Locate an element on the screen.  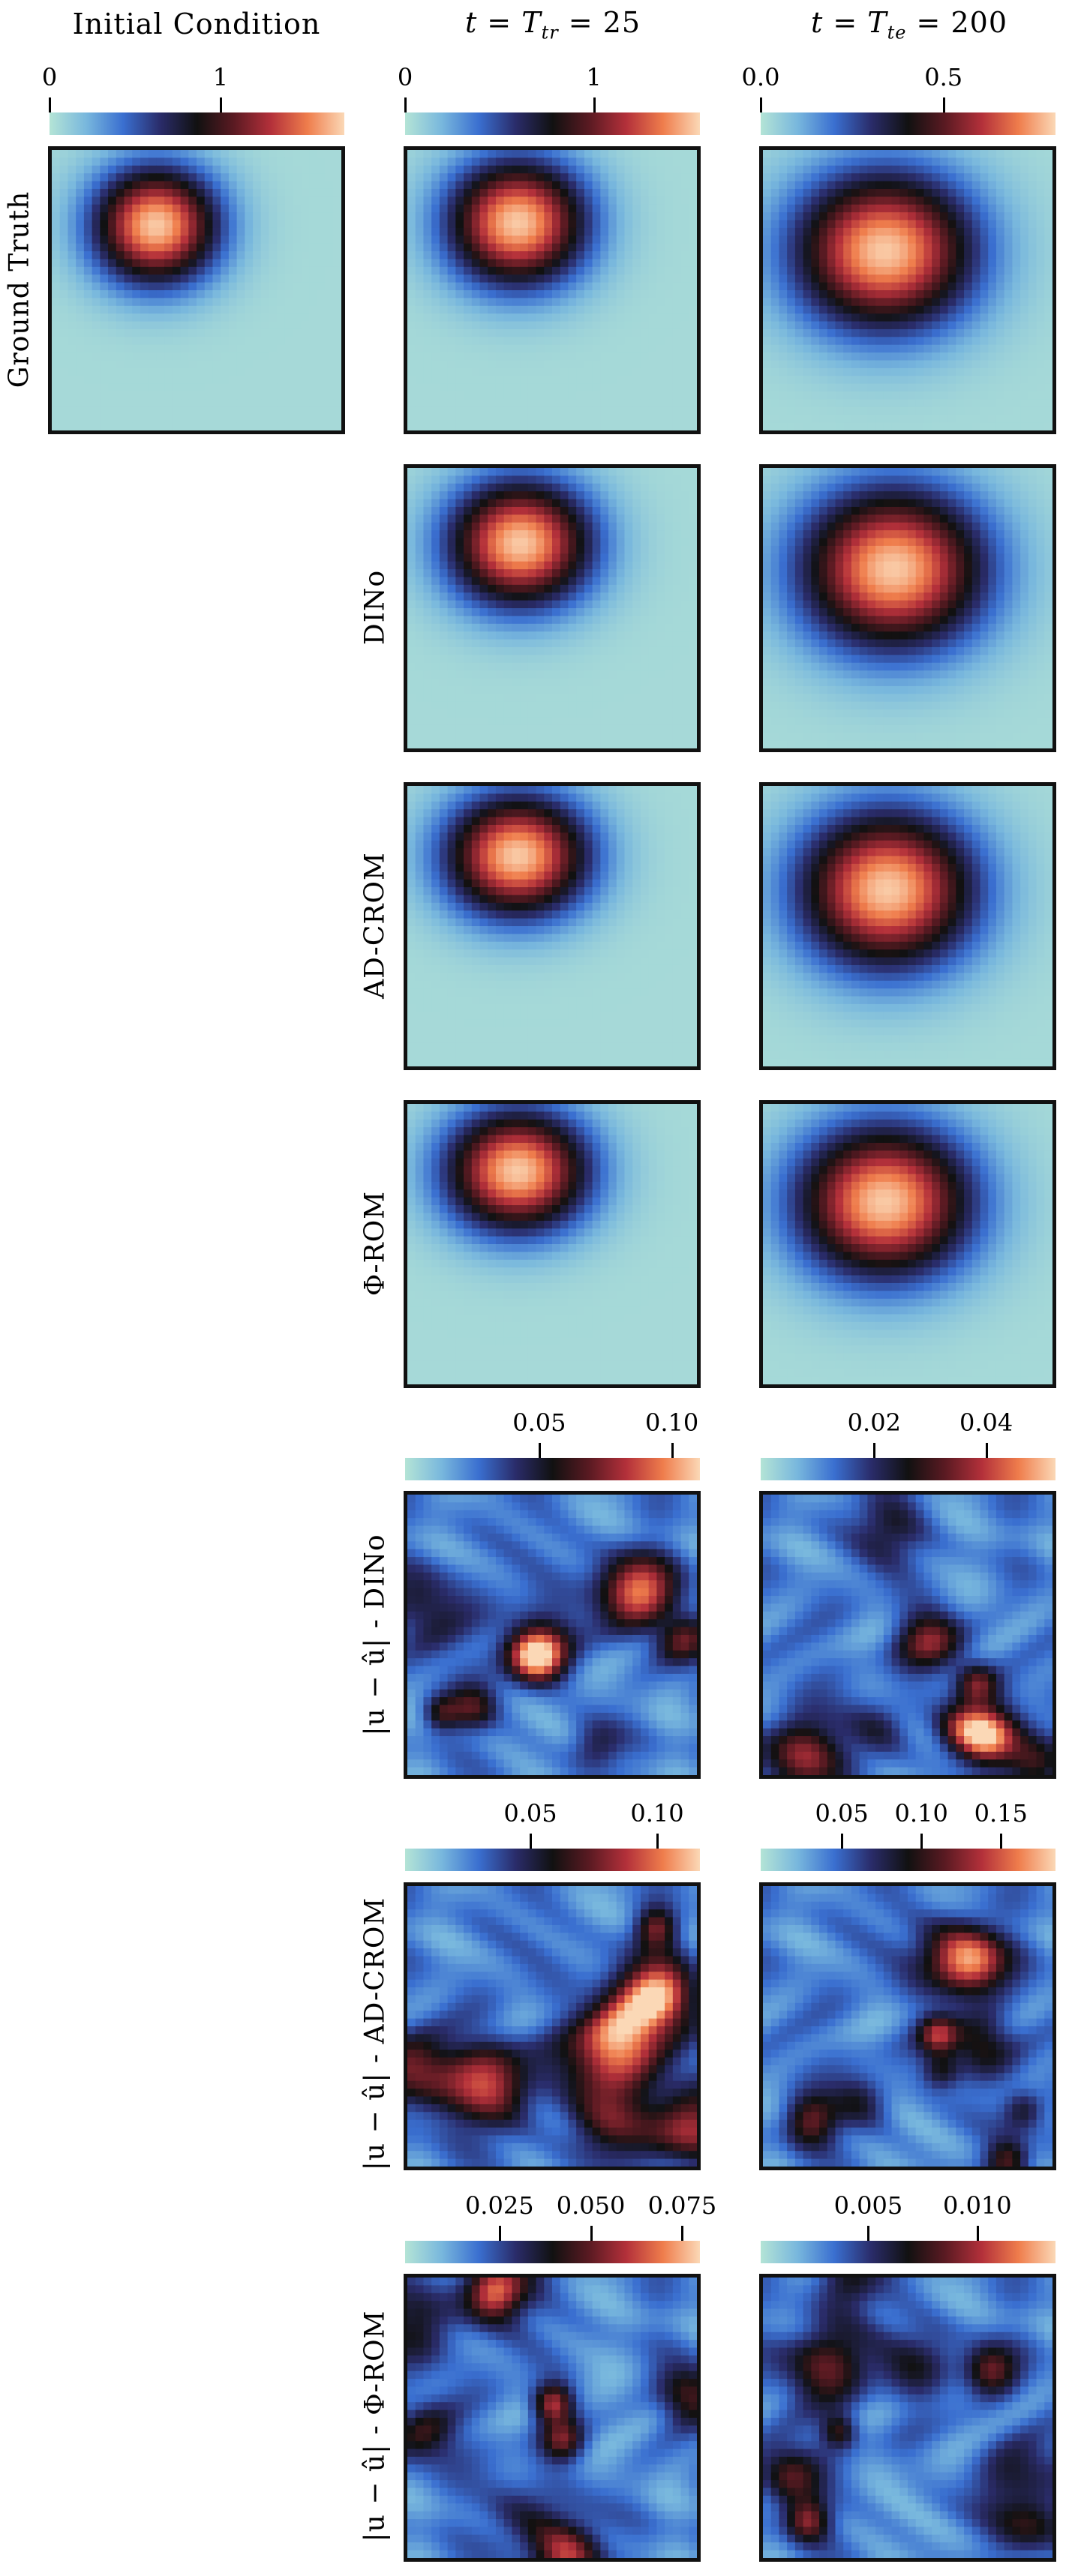
colorbar-tick-label: 0.010 is located at coordinates (977, 2205).